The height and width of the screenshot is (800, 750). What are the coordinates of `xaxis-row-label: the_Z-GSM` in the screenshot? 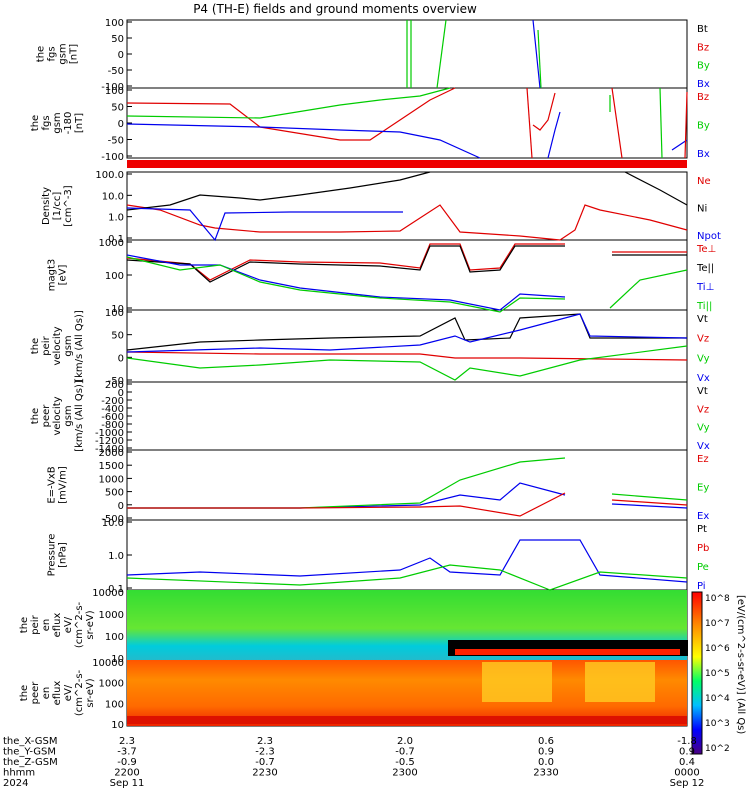 It's located at (30, 762).